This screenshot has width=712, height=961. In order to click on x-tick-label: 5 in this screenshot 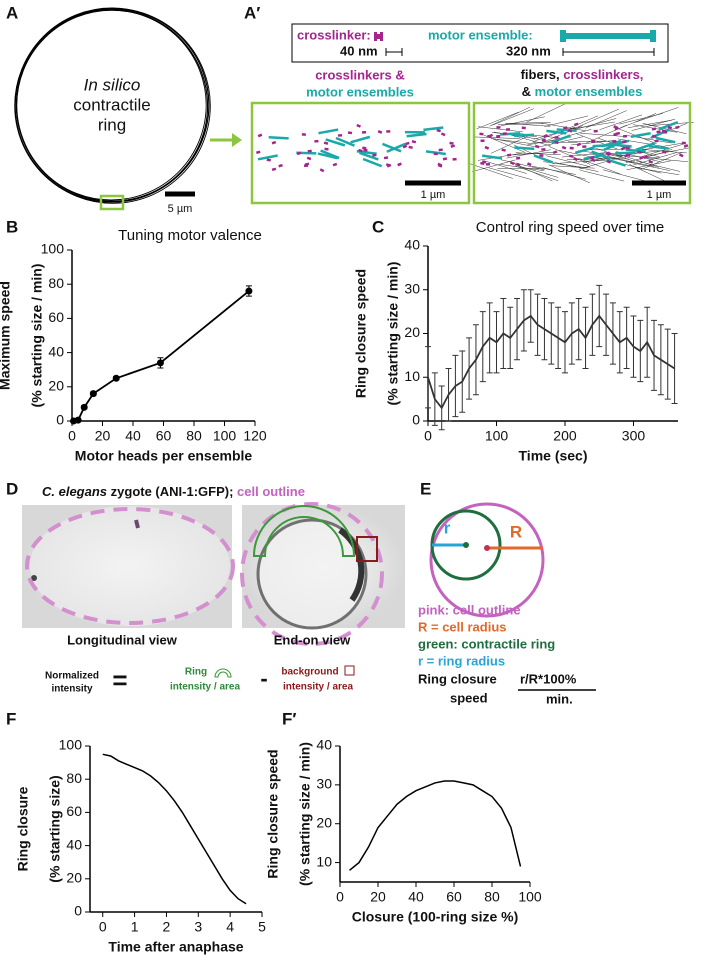, I will do `click(262, 927)`.